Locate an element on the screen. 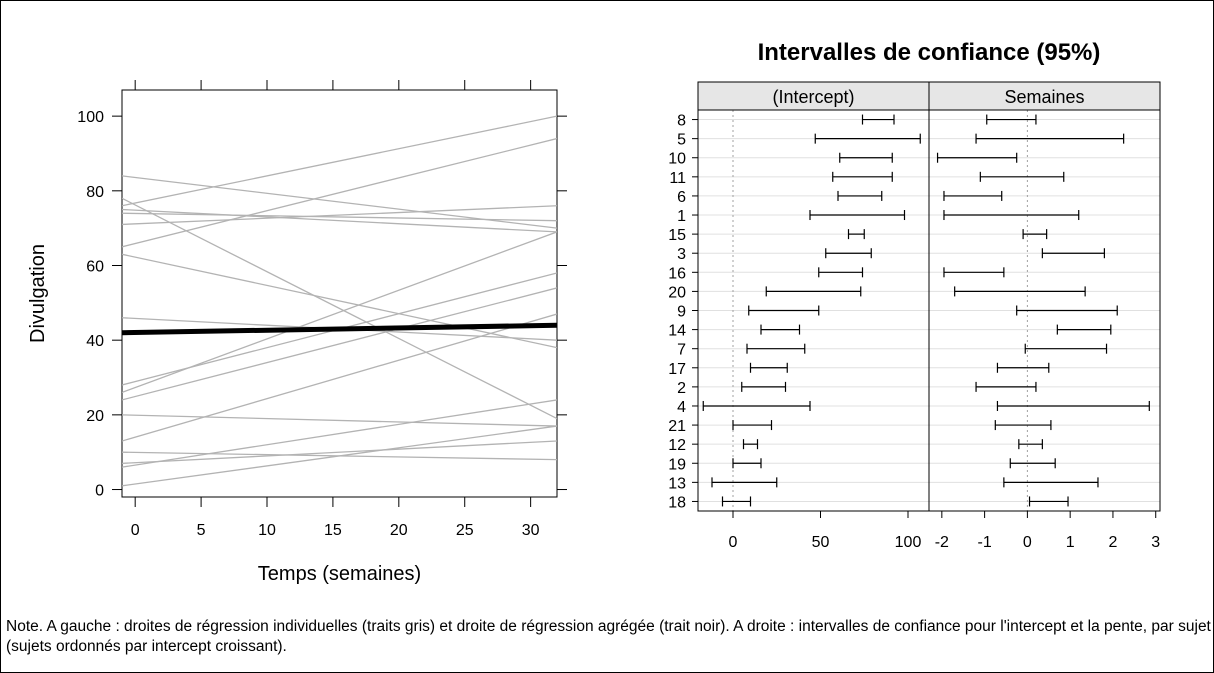  subject-label: 3 is located at coordinates (681, 254).